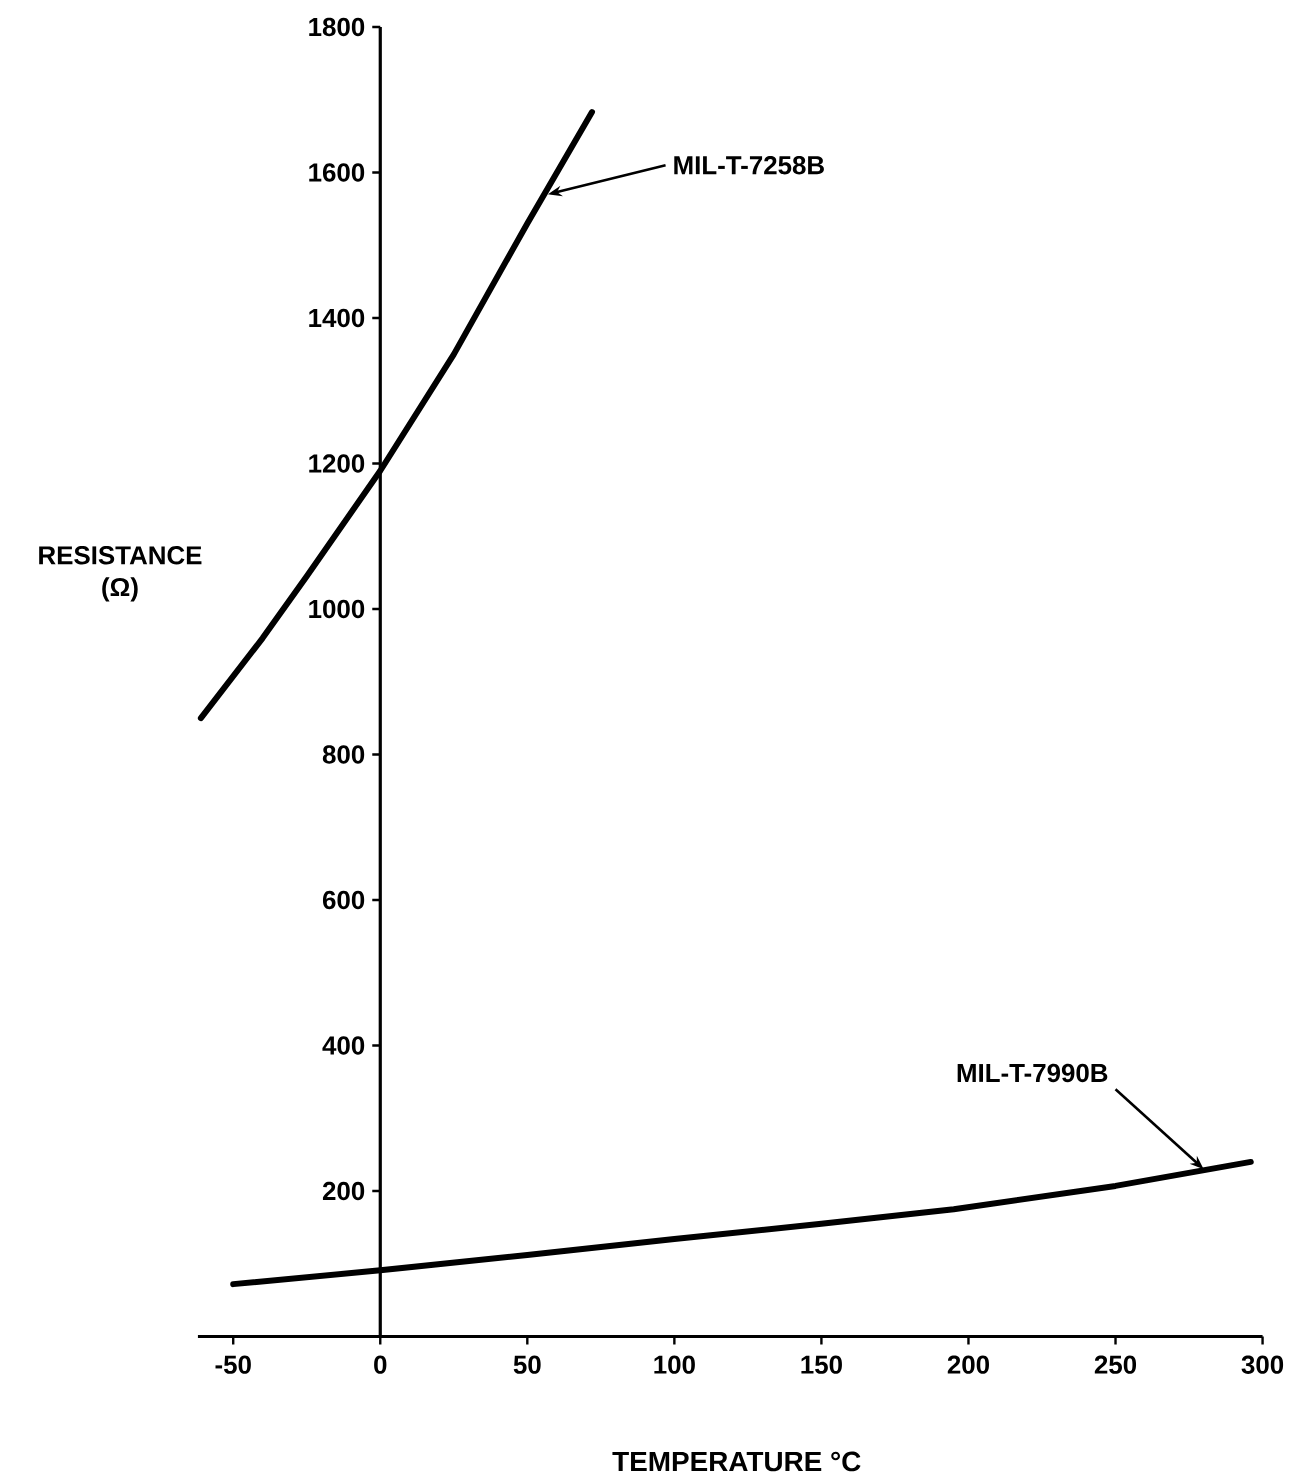 The image size is (1297, 1478). Describe the element at coordinates (337, 463) in the screenshot. I see `y-tick-label: 1200` at that location.